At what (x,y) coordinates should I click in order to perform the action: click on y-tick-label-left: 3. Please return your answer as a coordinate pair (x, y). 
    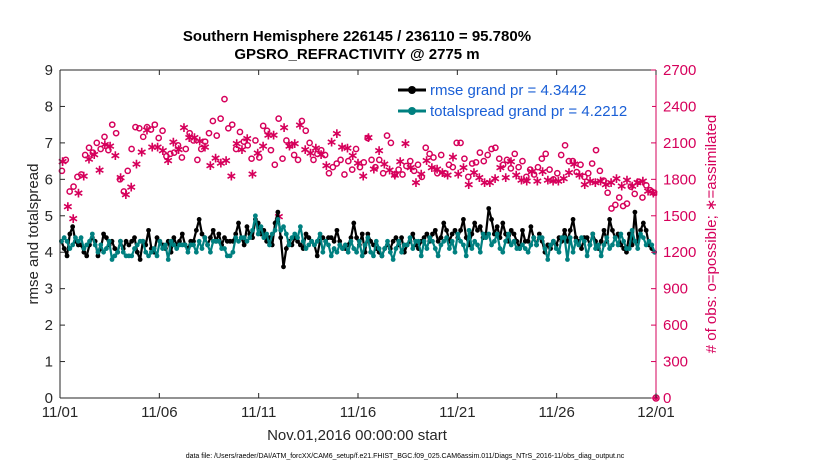
    Looking at the image, I should click on (49, 289).